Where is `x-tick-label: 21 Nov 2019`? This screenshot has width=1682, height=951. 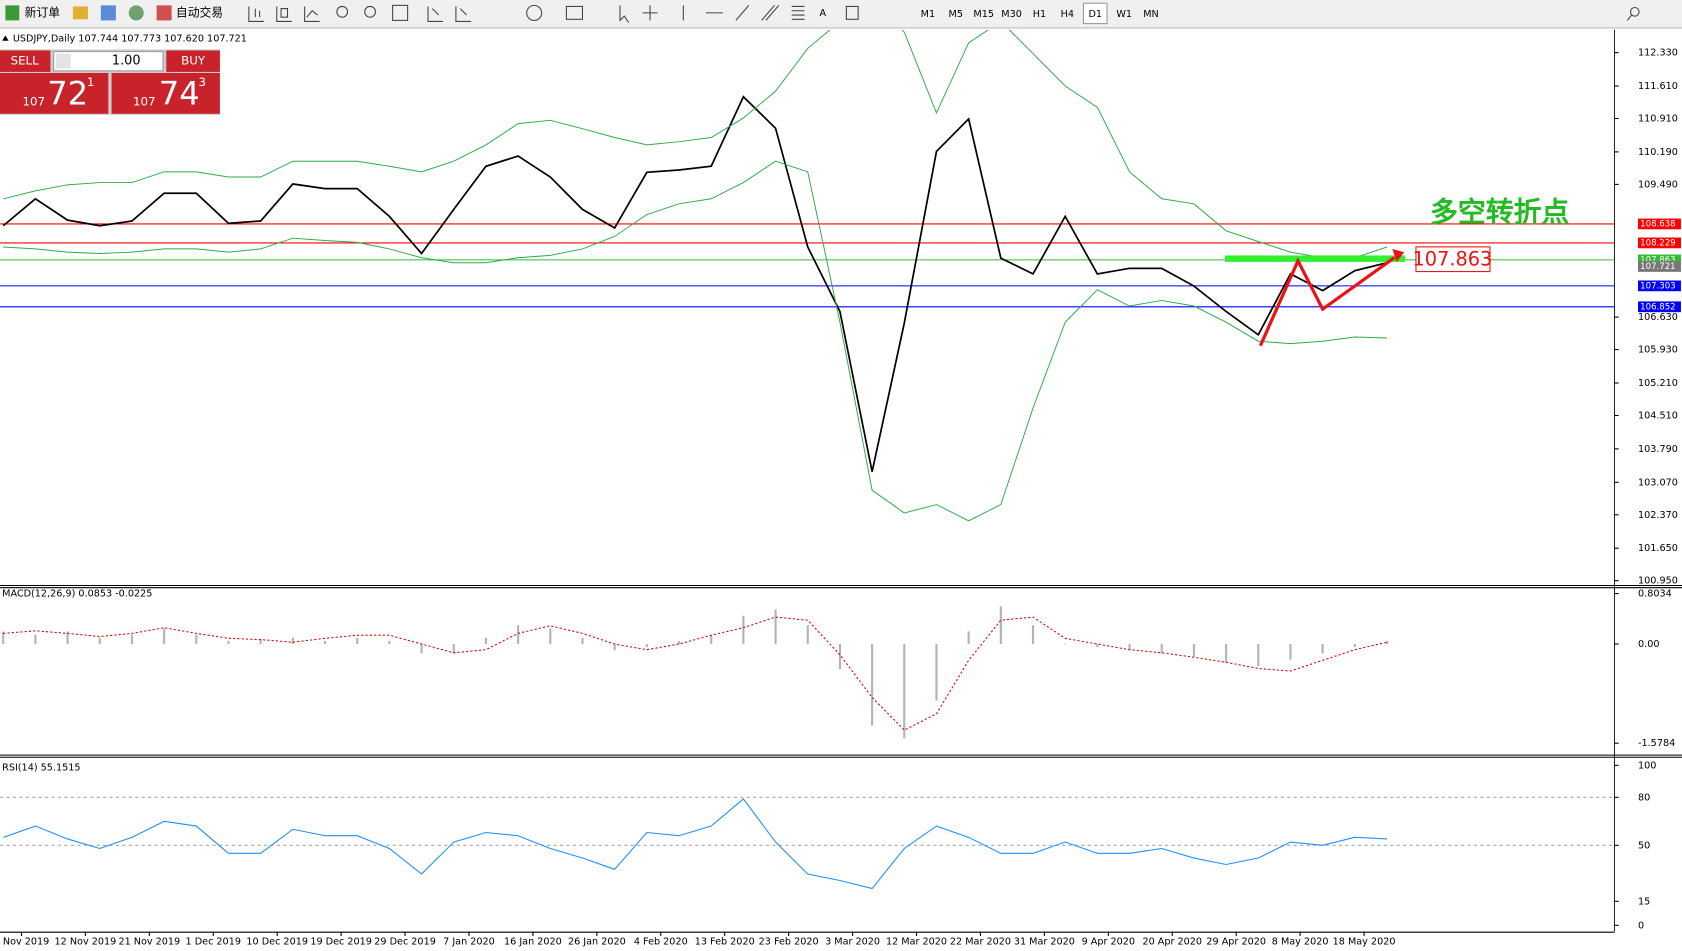 x-tick-label: 21 Nov 2019 is located at coordinates (149, 941).